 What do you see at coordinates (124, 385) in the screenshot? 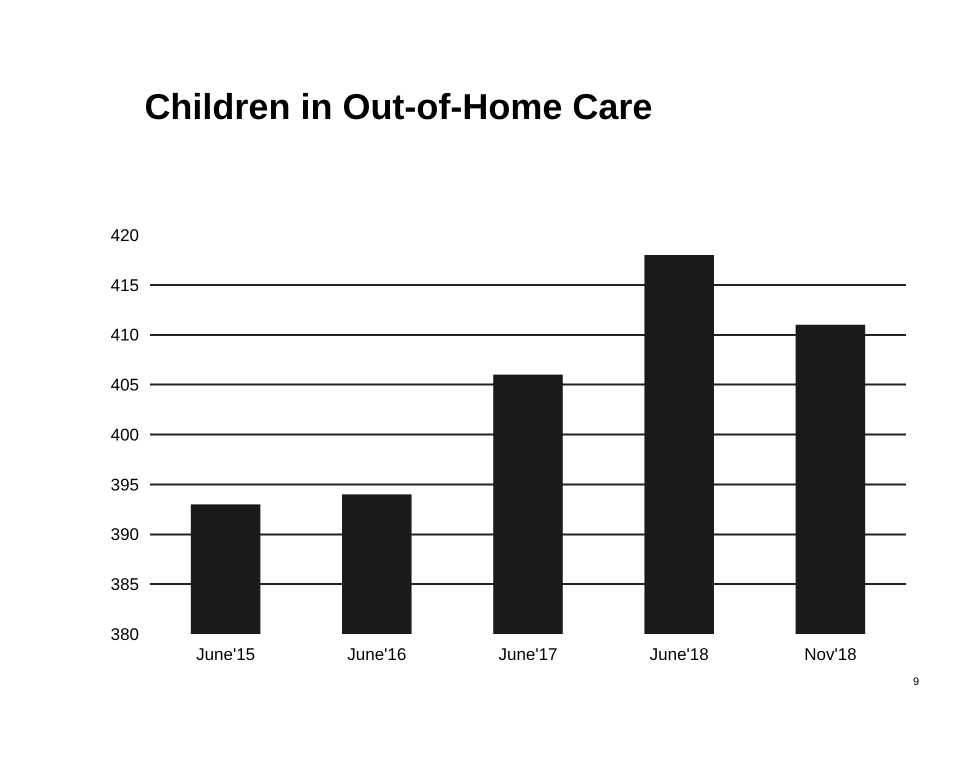
I see `y-tick-label: 405` at bounding box center [124, 385].